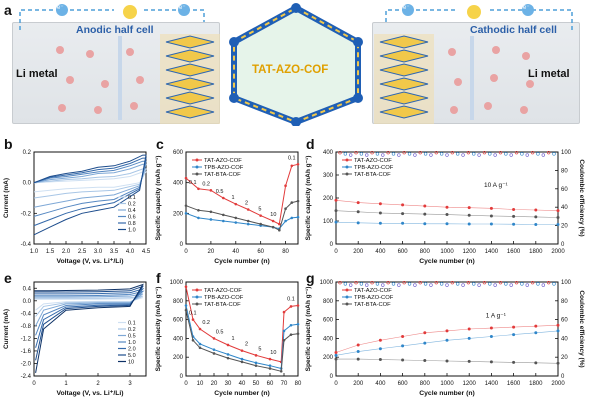 The image size is (591, 402). What do you see at coordinates (328, 199) in the screenshot?
I see `panel-d-y-tick-label: 200` at bounding box center [328, 199].